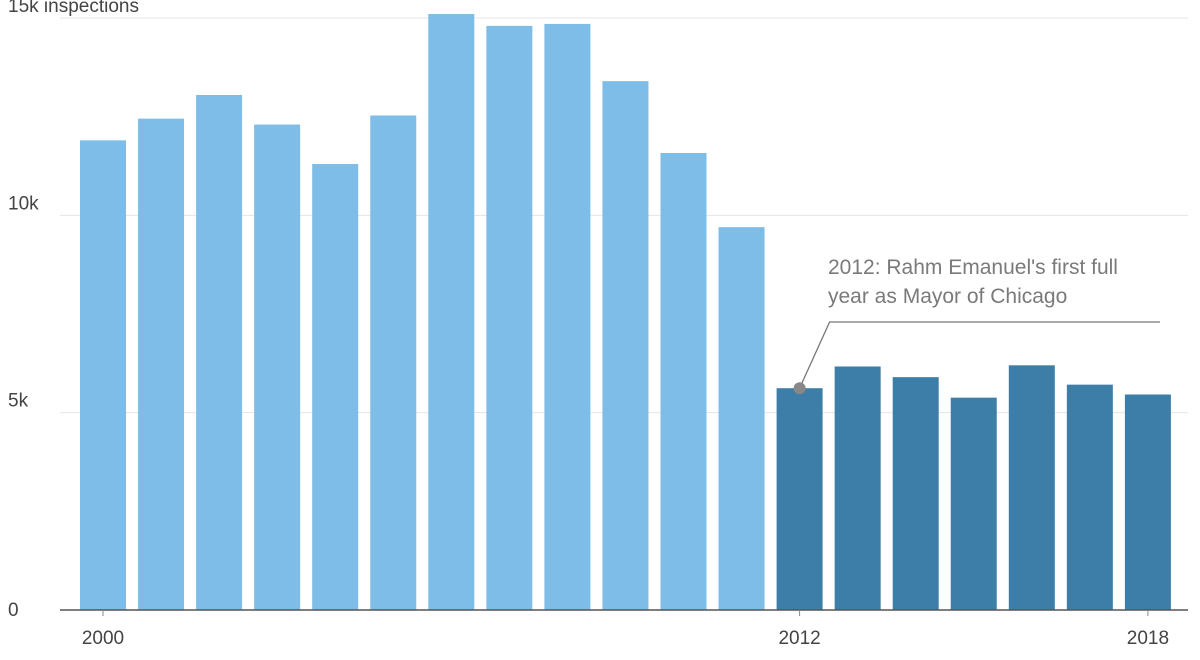 The image size is (1200, 660). Describe the element at coordinates (103, 638) in the screenshot. I see `x-tick-label: 2000` at that location.